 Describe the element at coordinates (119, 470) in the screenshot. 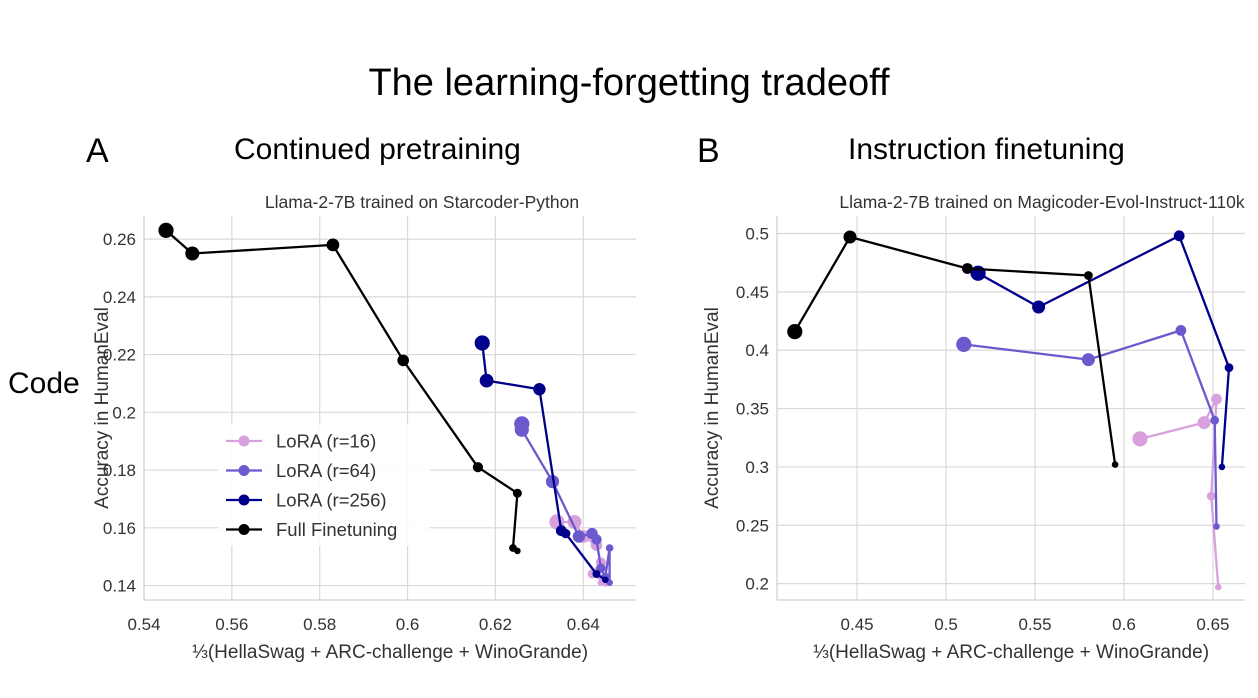

I see `y-tick-label: 0.18` at that location.